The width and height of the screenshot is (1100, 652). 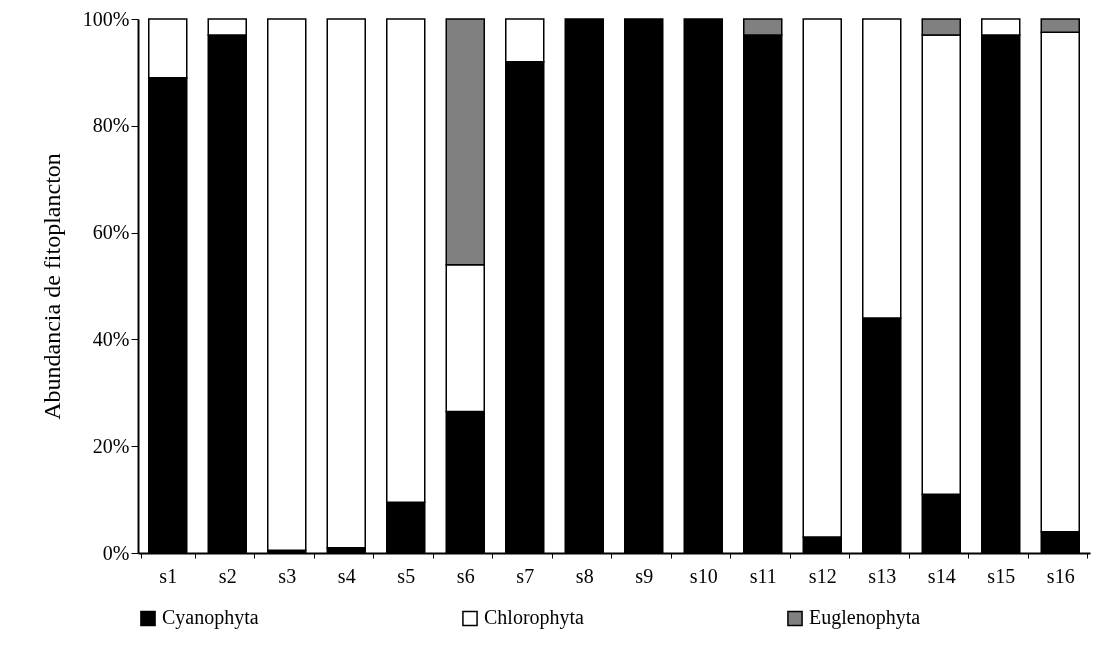 I want to click on y-tick-label: 20%, so click(x=111, y=445).